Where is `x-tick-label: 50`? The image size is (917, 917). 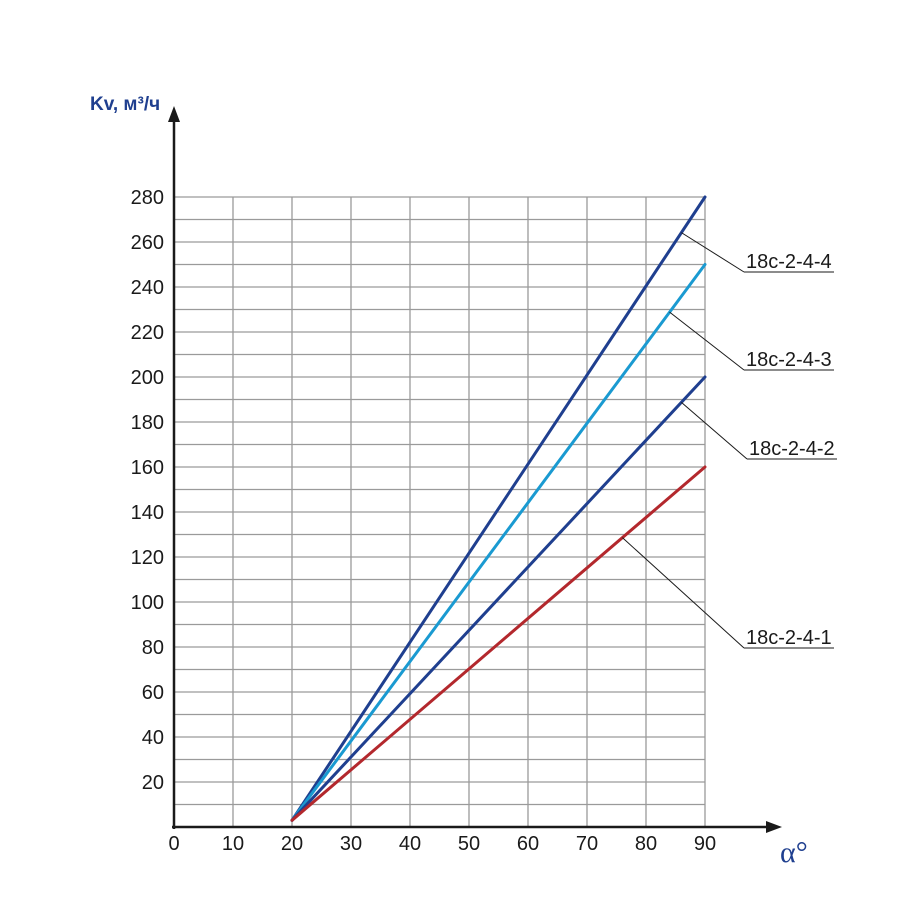 x-tick-label: 50 is located at coordinates (469, 844).